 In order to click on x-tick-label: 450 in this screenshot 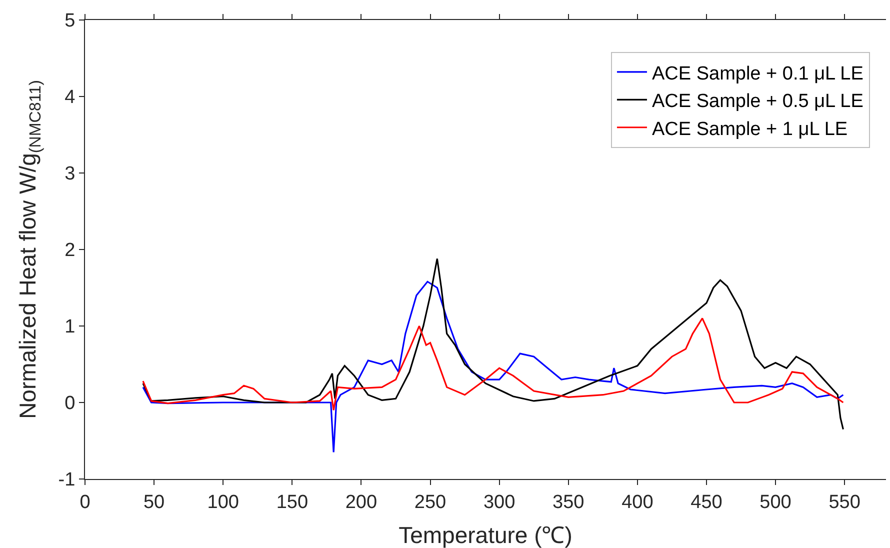, I will do `click(706, 502)`.